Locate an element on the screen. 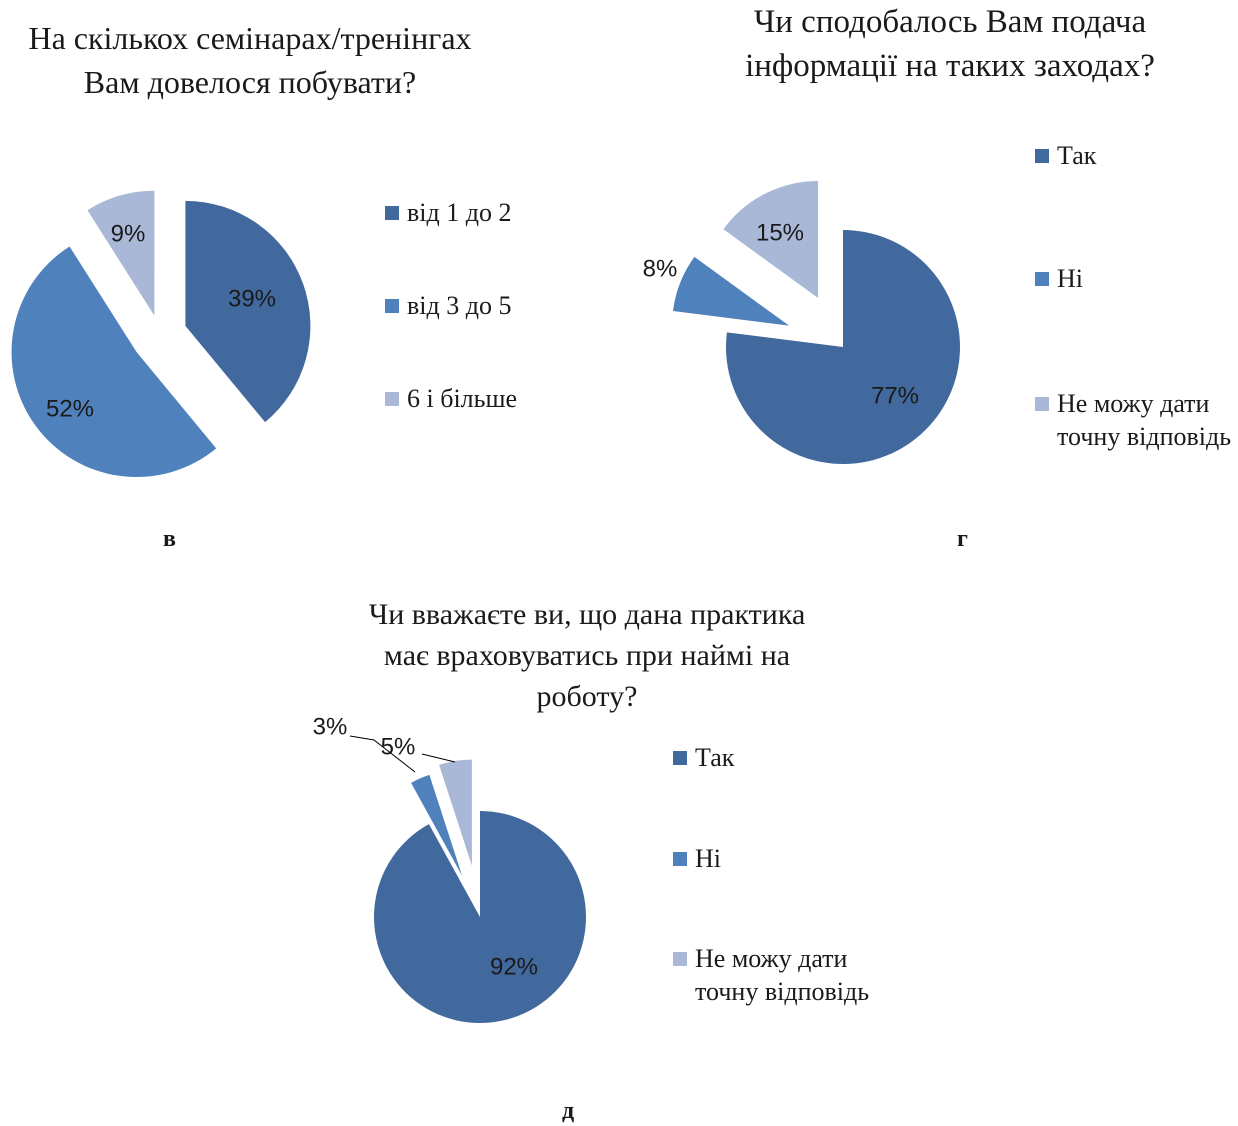  legend-label: від 3 до 5 is located at coordinates (459, 305).